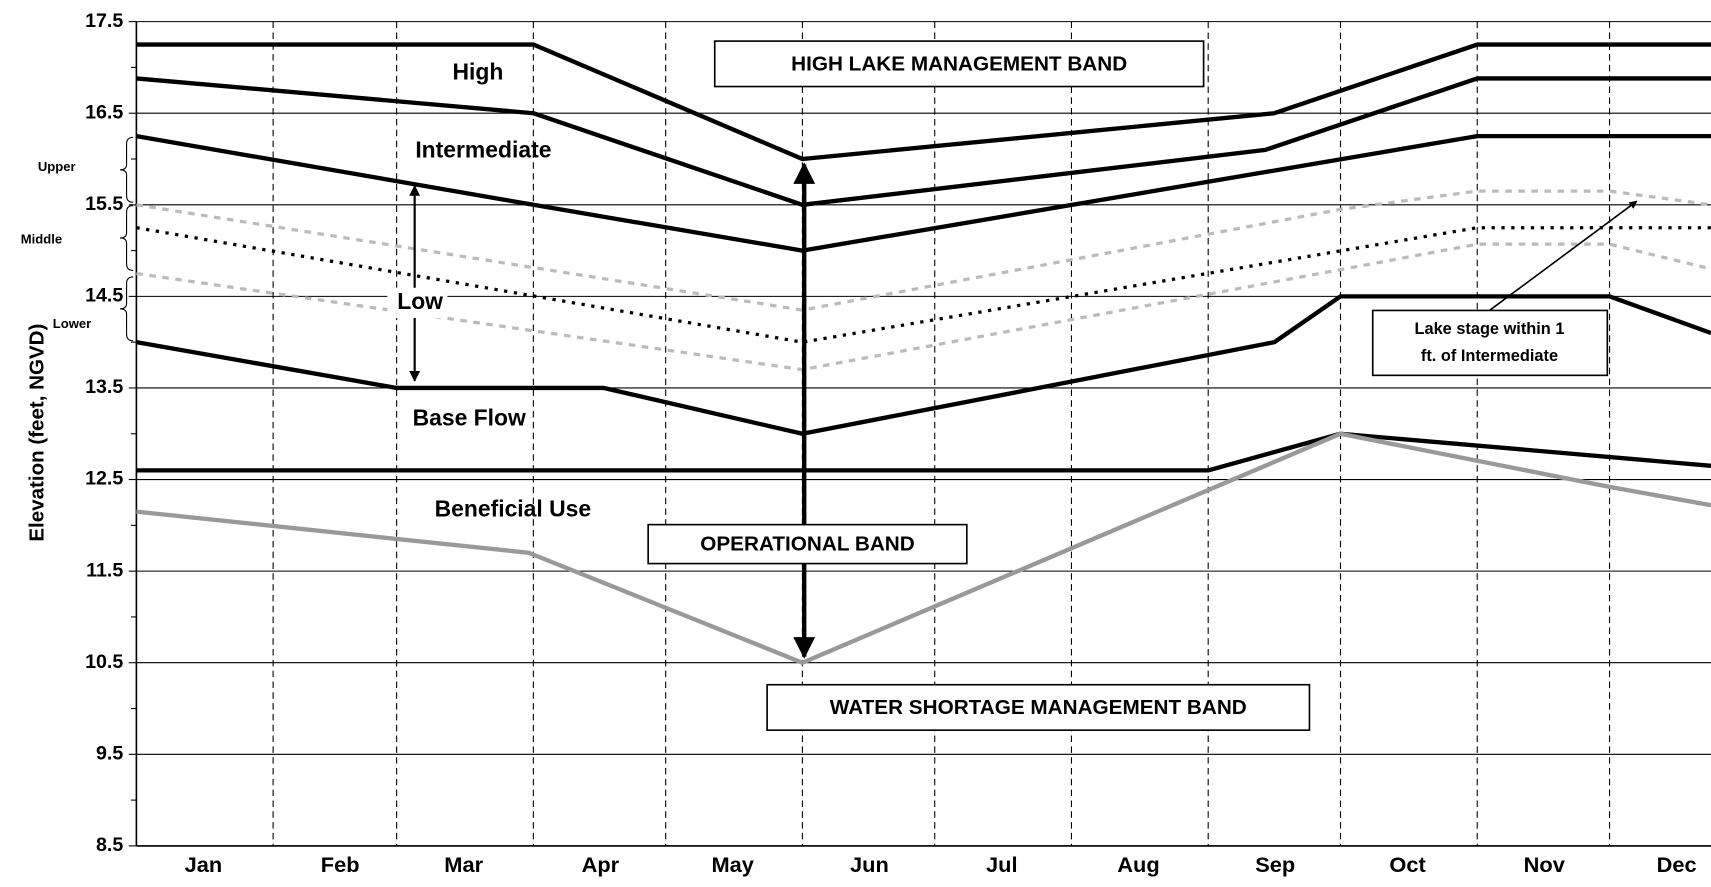  I want to click on x-tick-label: Sep, so click(1275, 864).